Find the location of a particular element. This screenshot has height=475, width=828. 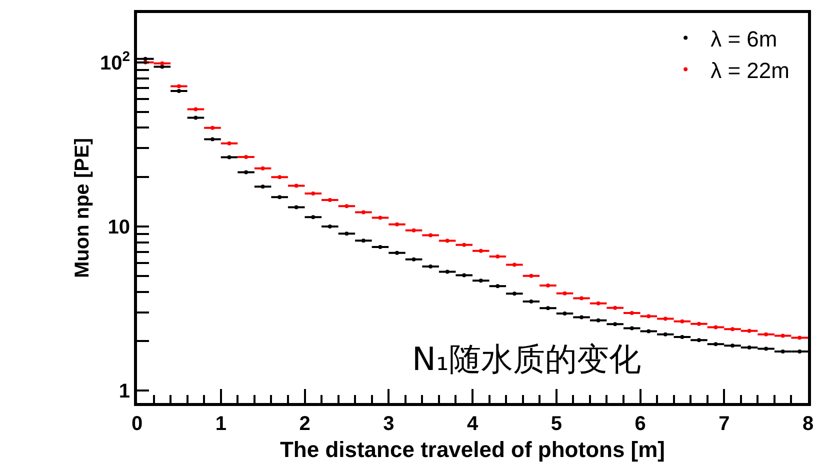

x-tick-label: 1 is located at coordinates (220, 424).